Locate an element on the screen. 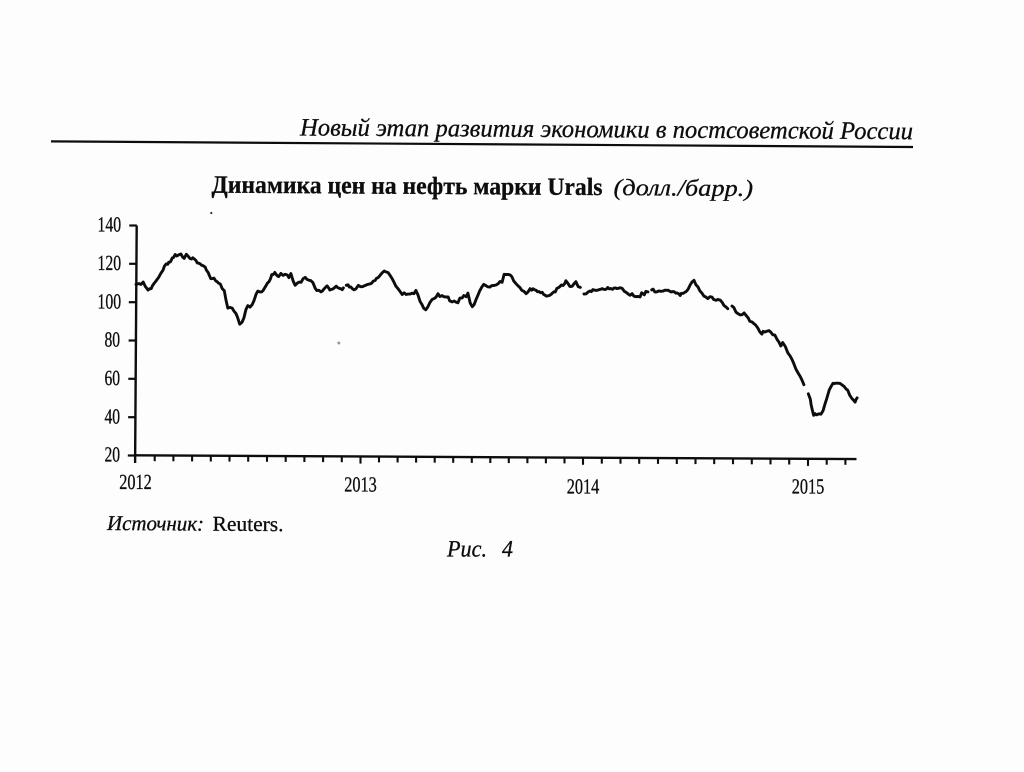 This screenshot has height=772, width=1024. svg-text: 4 is located at coordinates (507, 550).